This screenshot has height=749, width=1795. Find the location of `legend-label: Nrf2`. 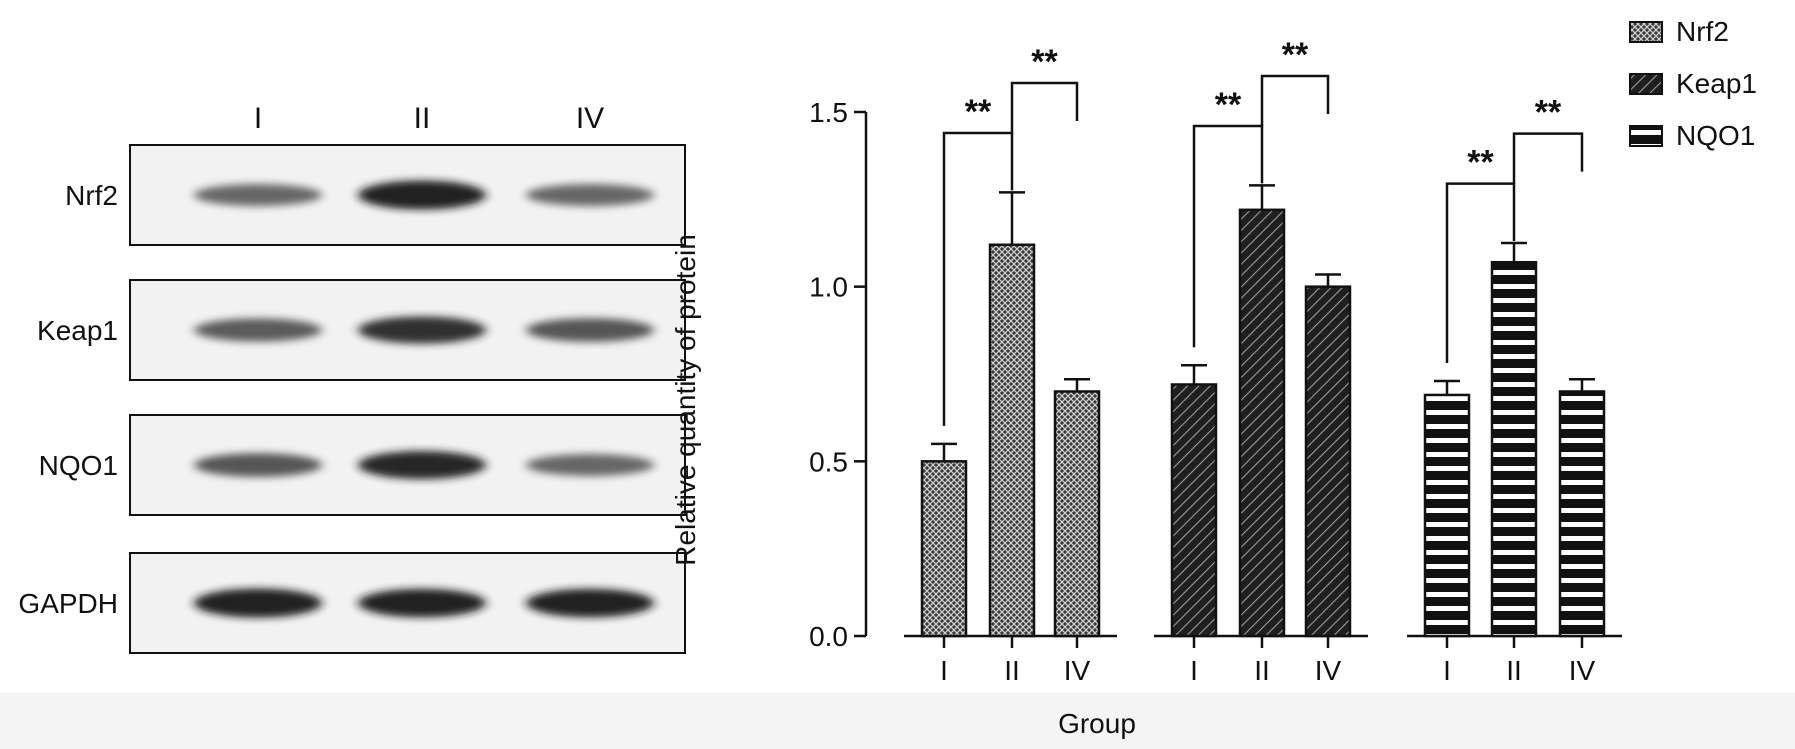

legend-label: Nrf2 is located at coordinates (1702, 31).